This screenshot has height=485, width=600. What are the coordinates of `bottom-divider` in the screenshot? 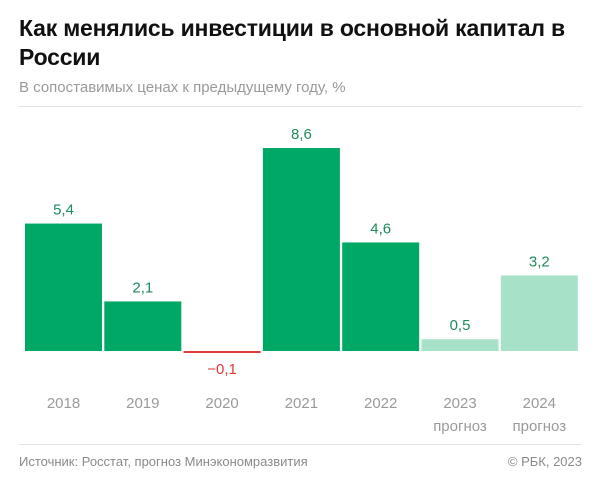 It's located at (300, 444).